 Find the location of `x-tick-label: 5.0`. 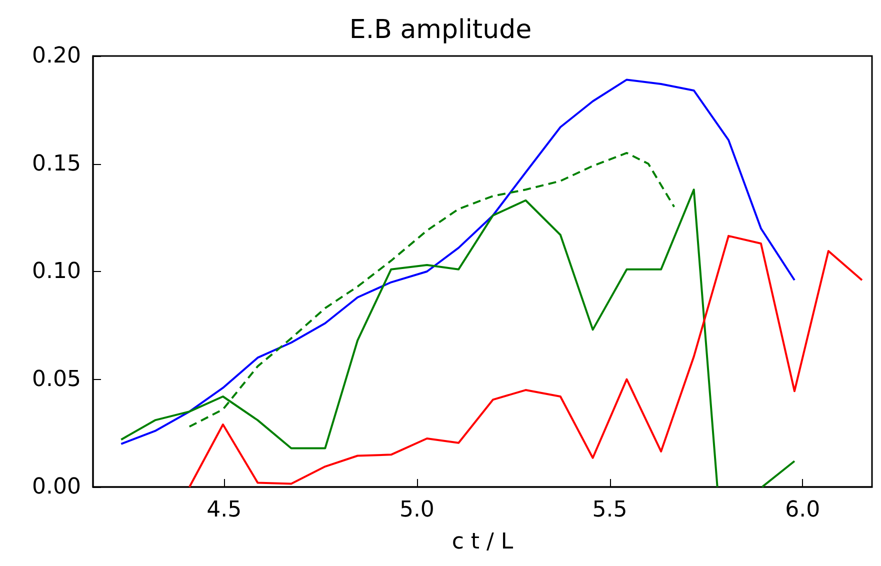

x-tick-label: 5.0 is located at coordinates (416, 510).